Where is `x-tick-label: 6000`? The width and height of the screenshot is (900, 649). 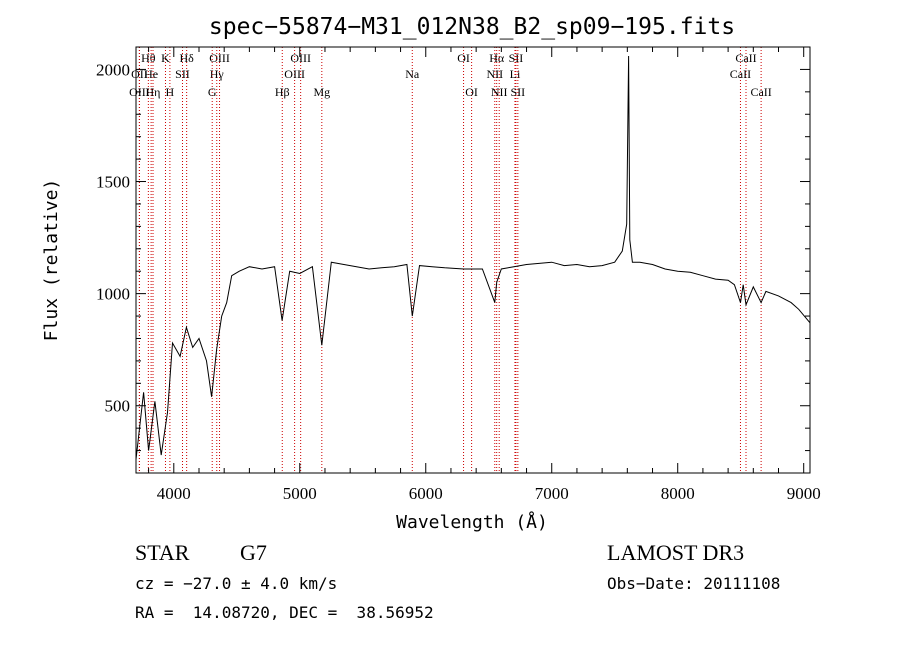
x-tick-label: 6000 is located at coordinates (426, 493).